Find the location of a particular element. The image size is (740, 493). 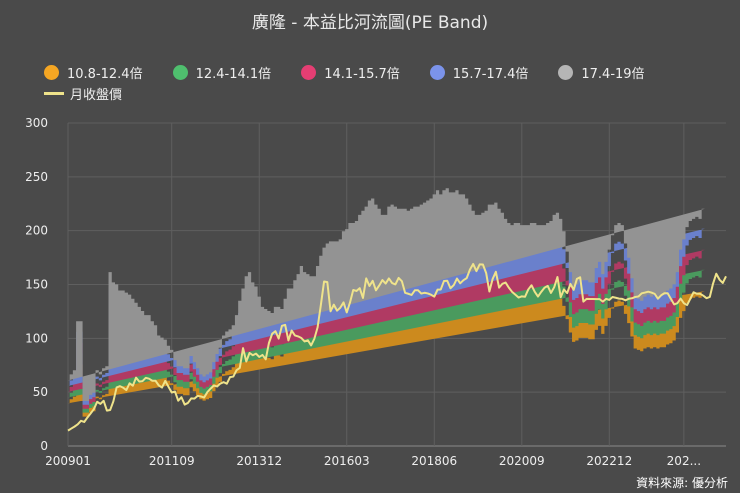

source-note: 資料來源: 優分析 is located at coordinates (682, 483).